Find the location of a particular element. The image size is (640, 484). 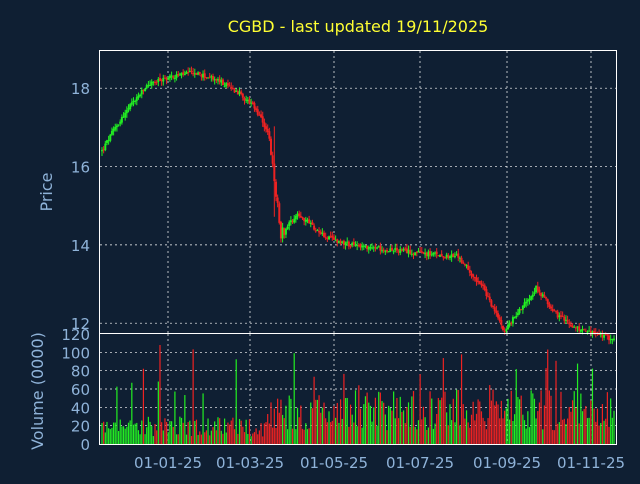

volume-tick-label: 20 is located at coordinates (80, 427).